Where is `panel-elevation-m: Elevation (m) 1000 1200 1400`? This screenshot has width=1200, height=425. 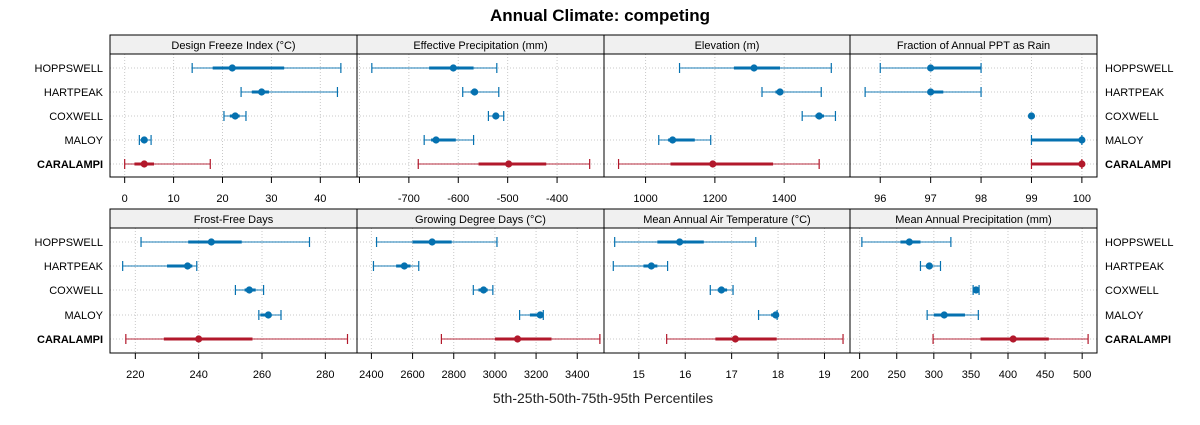 panel-elevation-m: Elevation (m) 1000 1200 1400 is located at coordinates (727, 119).